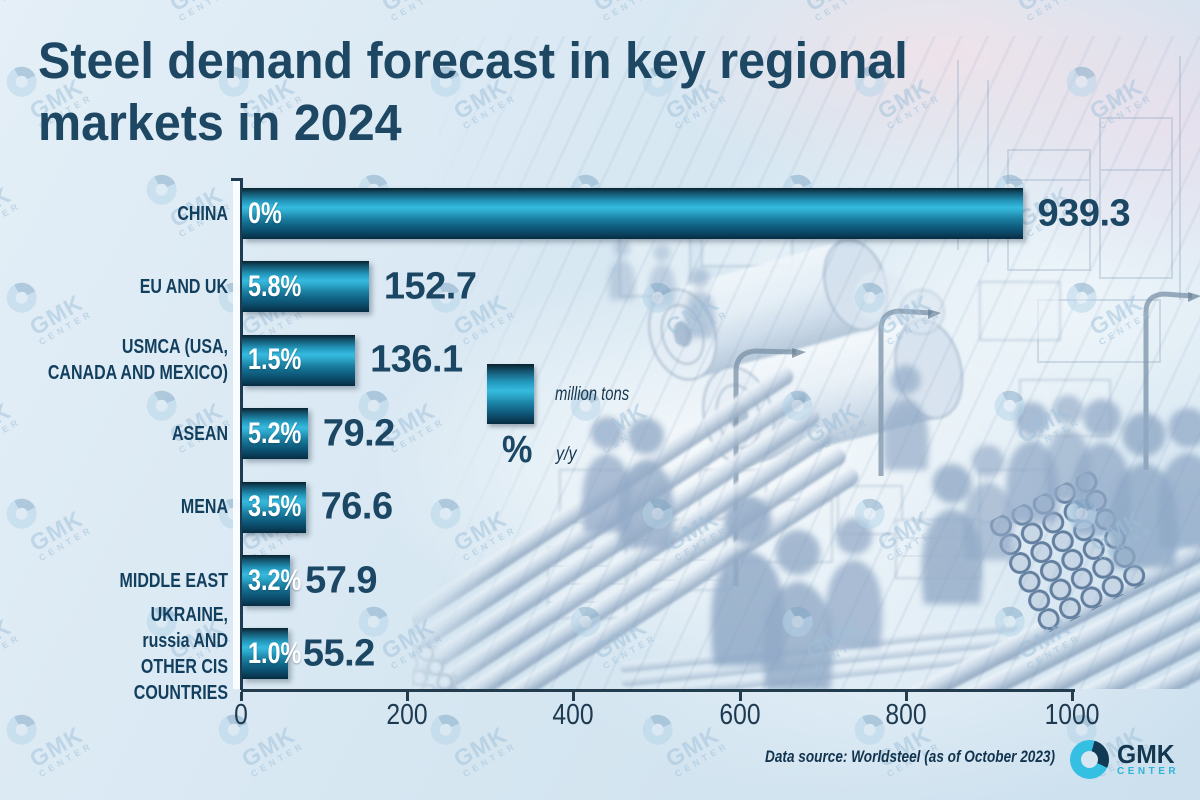 Image resolution: width=1200 pixels, height=800 pixels. Describe the element at coordinates (632, 213) in the screenshot. I see `bar-china: 0%` at that location.